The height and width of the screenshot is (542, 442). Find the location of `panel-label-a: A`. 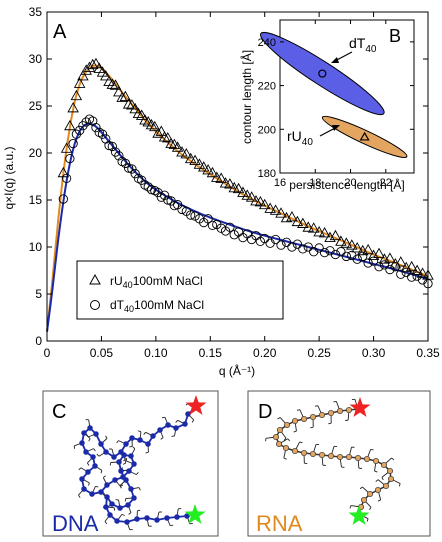

panel-label-a: A is located at coordinates (60, 32).